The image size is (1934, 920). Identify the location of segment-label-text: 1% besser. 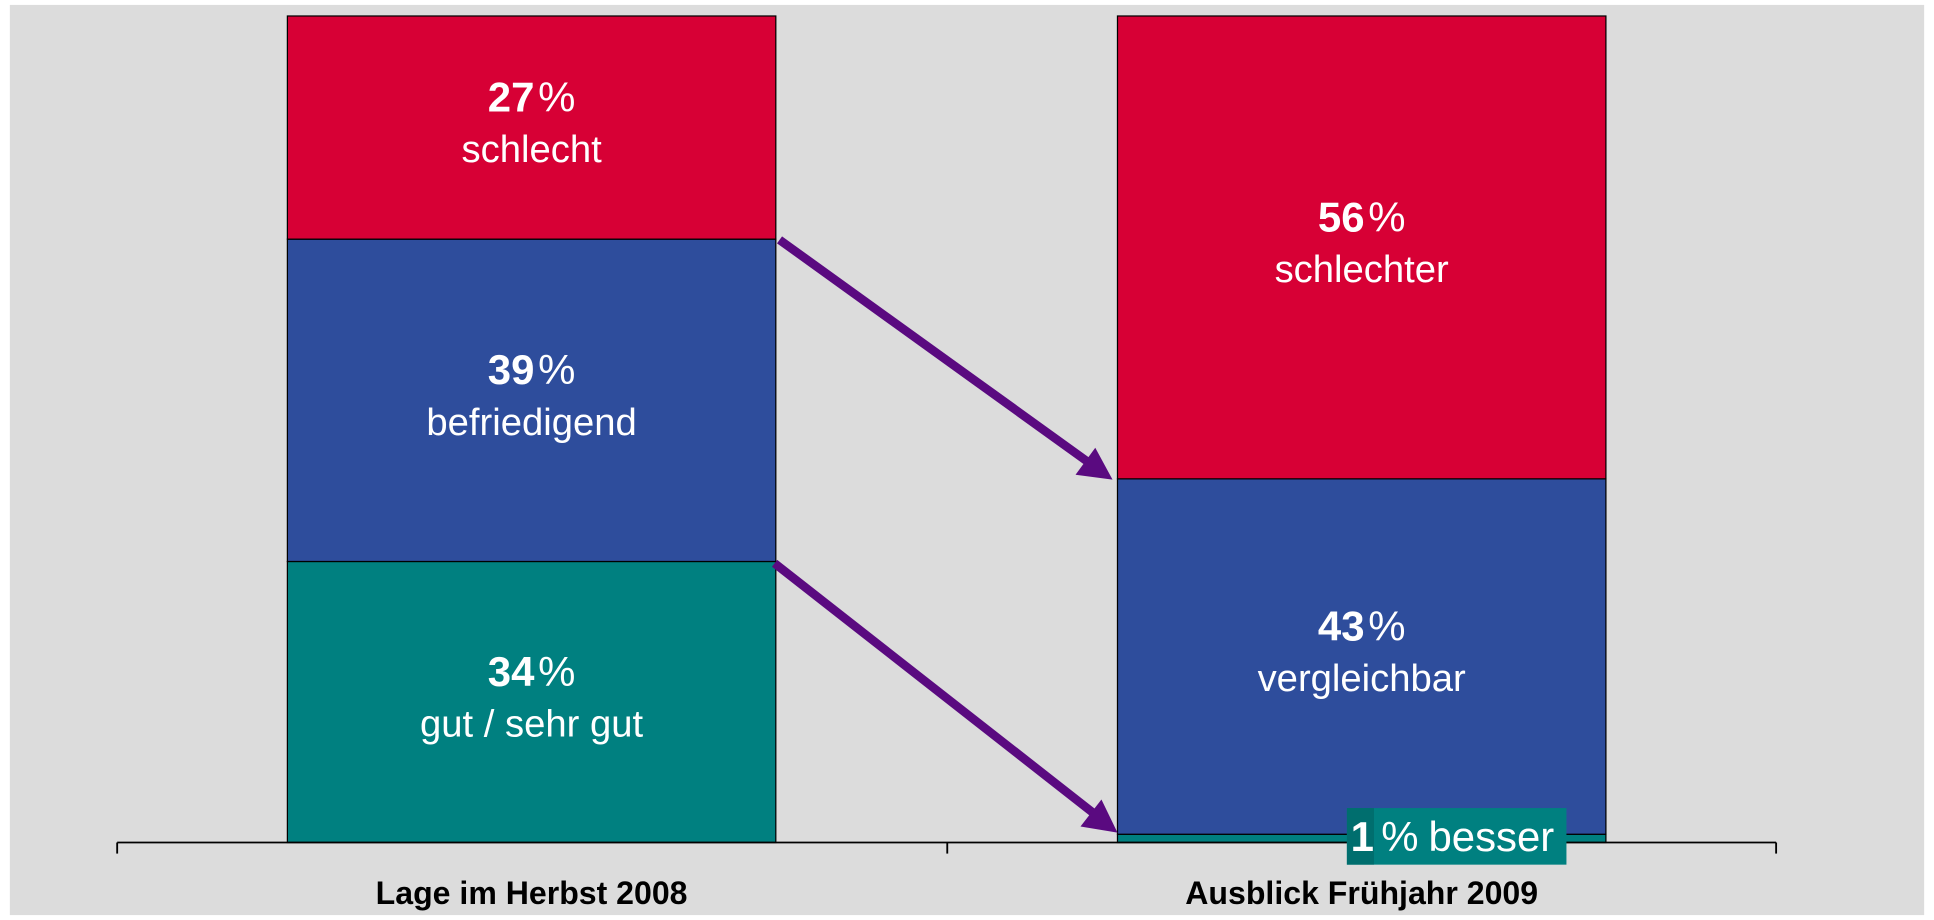
(1453, 836).